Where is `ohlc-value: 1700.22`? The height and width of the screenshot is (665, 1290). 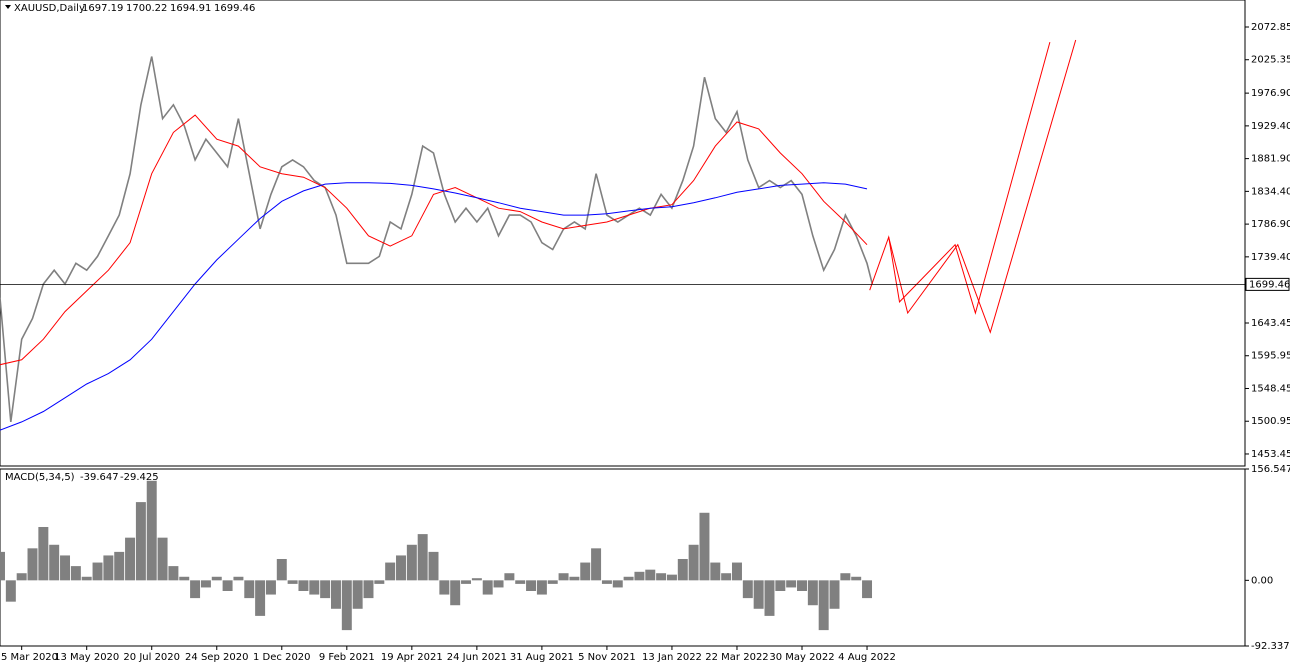
ohlc-value: 1700.22 is located at coordinates (146, 8).